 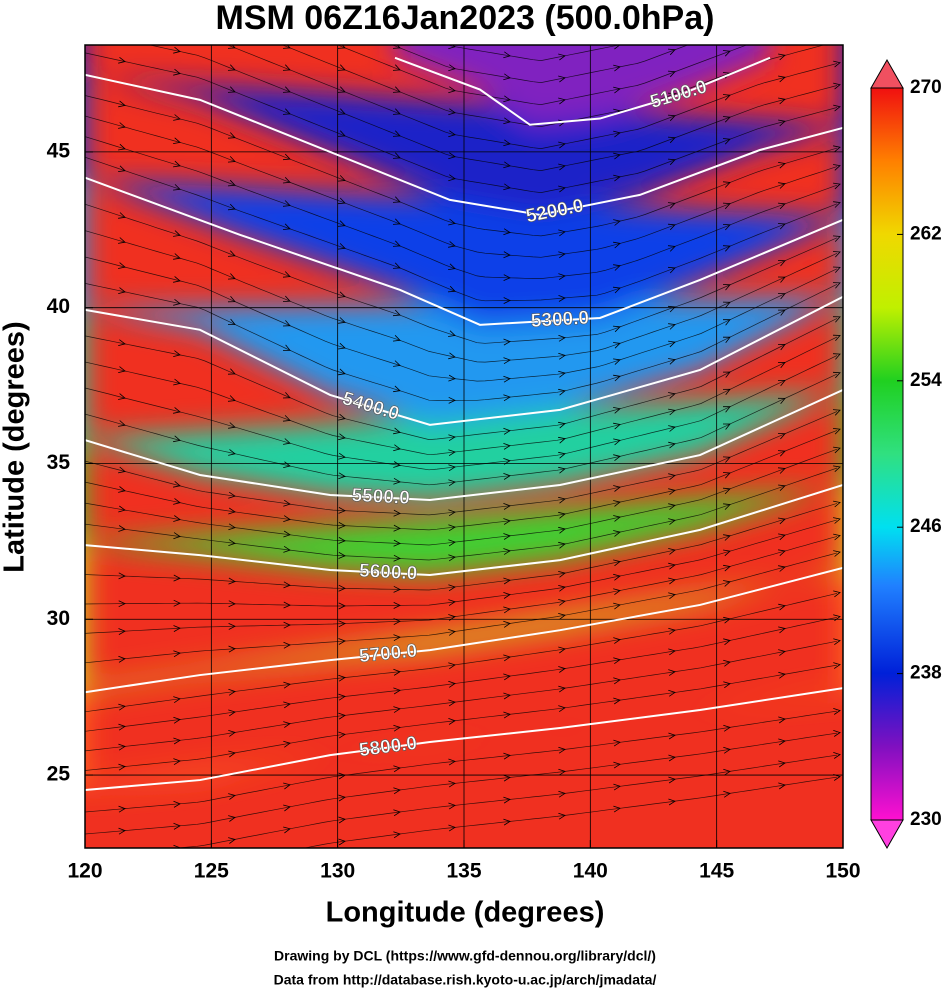 What do you see at coordinates (887, 454) in the screenshot?
I see `colorbar` at bounding box center [887, 454].